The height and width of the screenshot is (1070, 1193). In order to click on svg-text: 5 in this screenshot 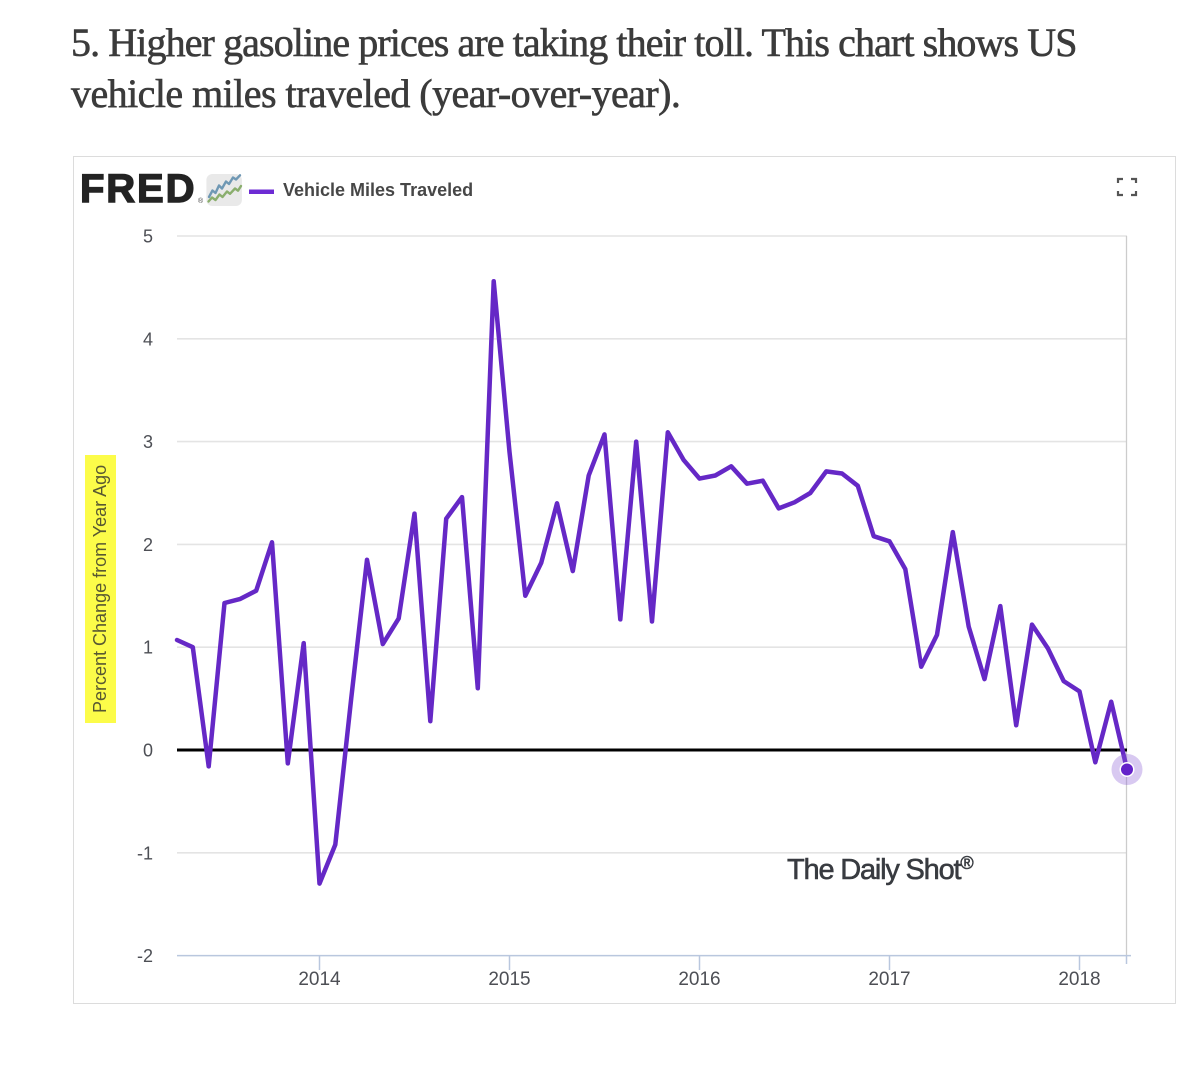, I will do `click(148, 237)`.